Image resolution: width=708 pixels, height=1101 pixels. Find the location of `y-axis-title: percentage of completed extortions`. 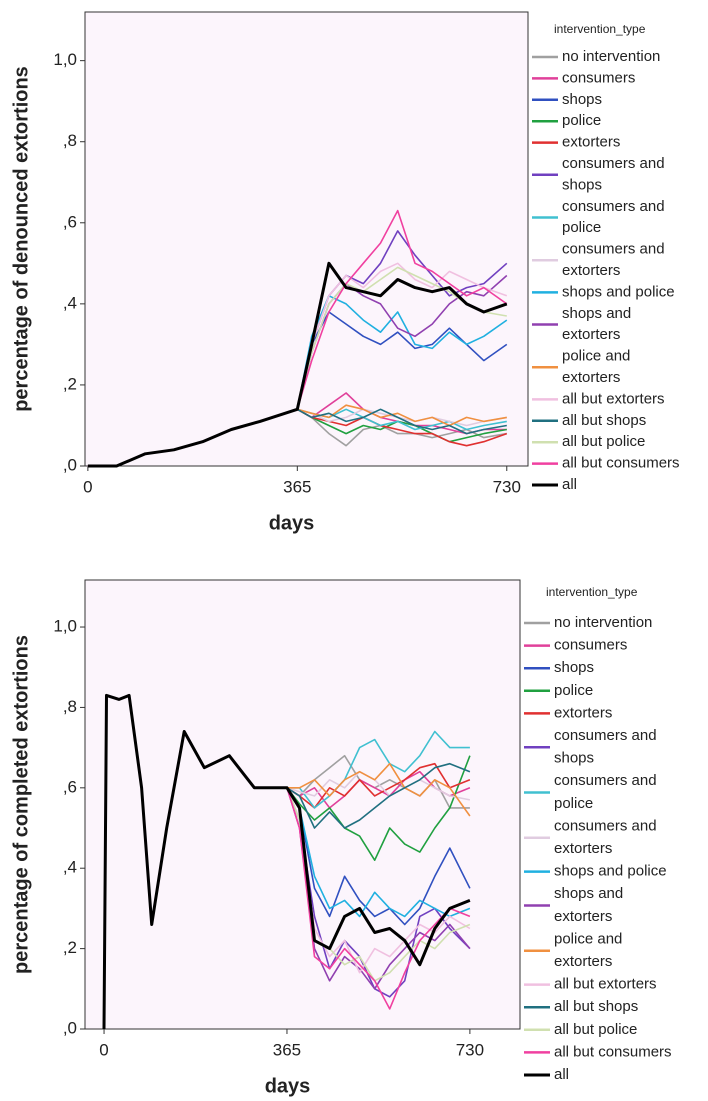

y-axis-title: percentage of completed extortions is located at coordinates (21, 804).